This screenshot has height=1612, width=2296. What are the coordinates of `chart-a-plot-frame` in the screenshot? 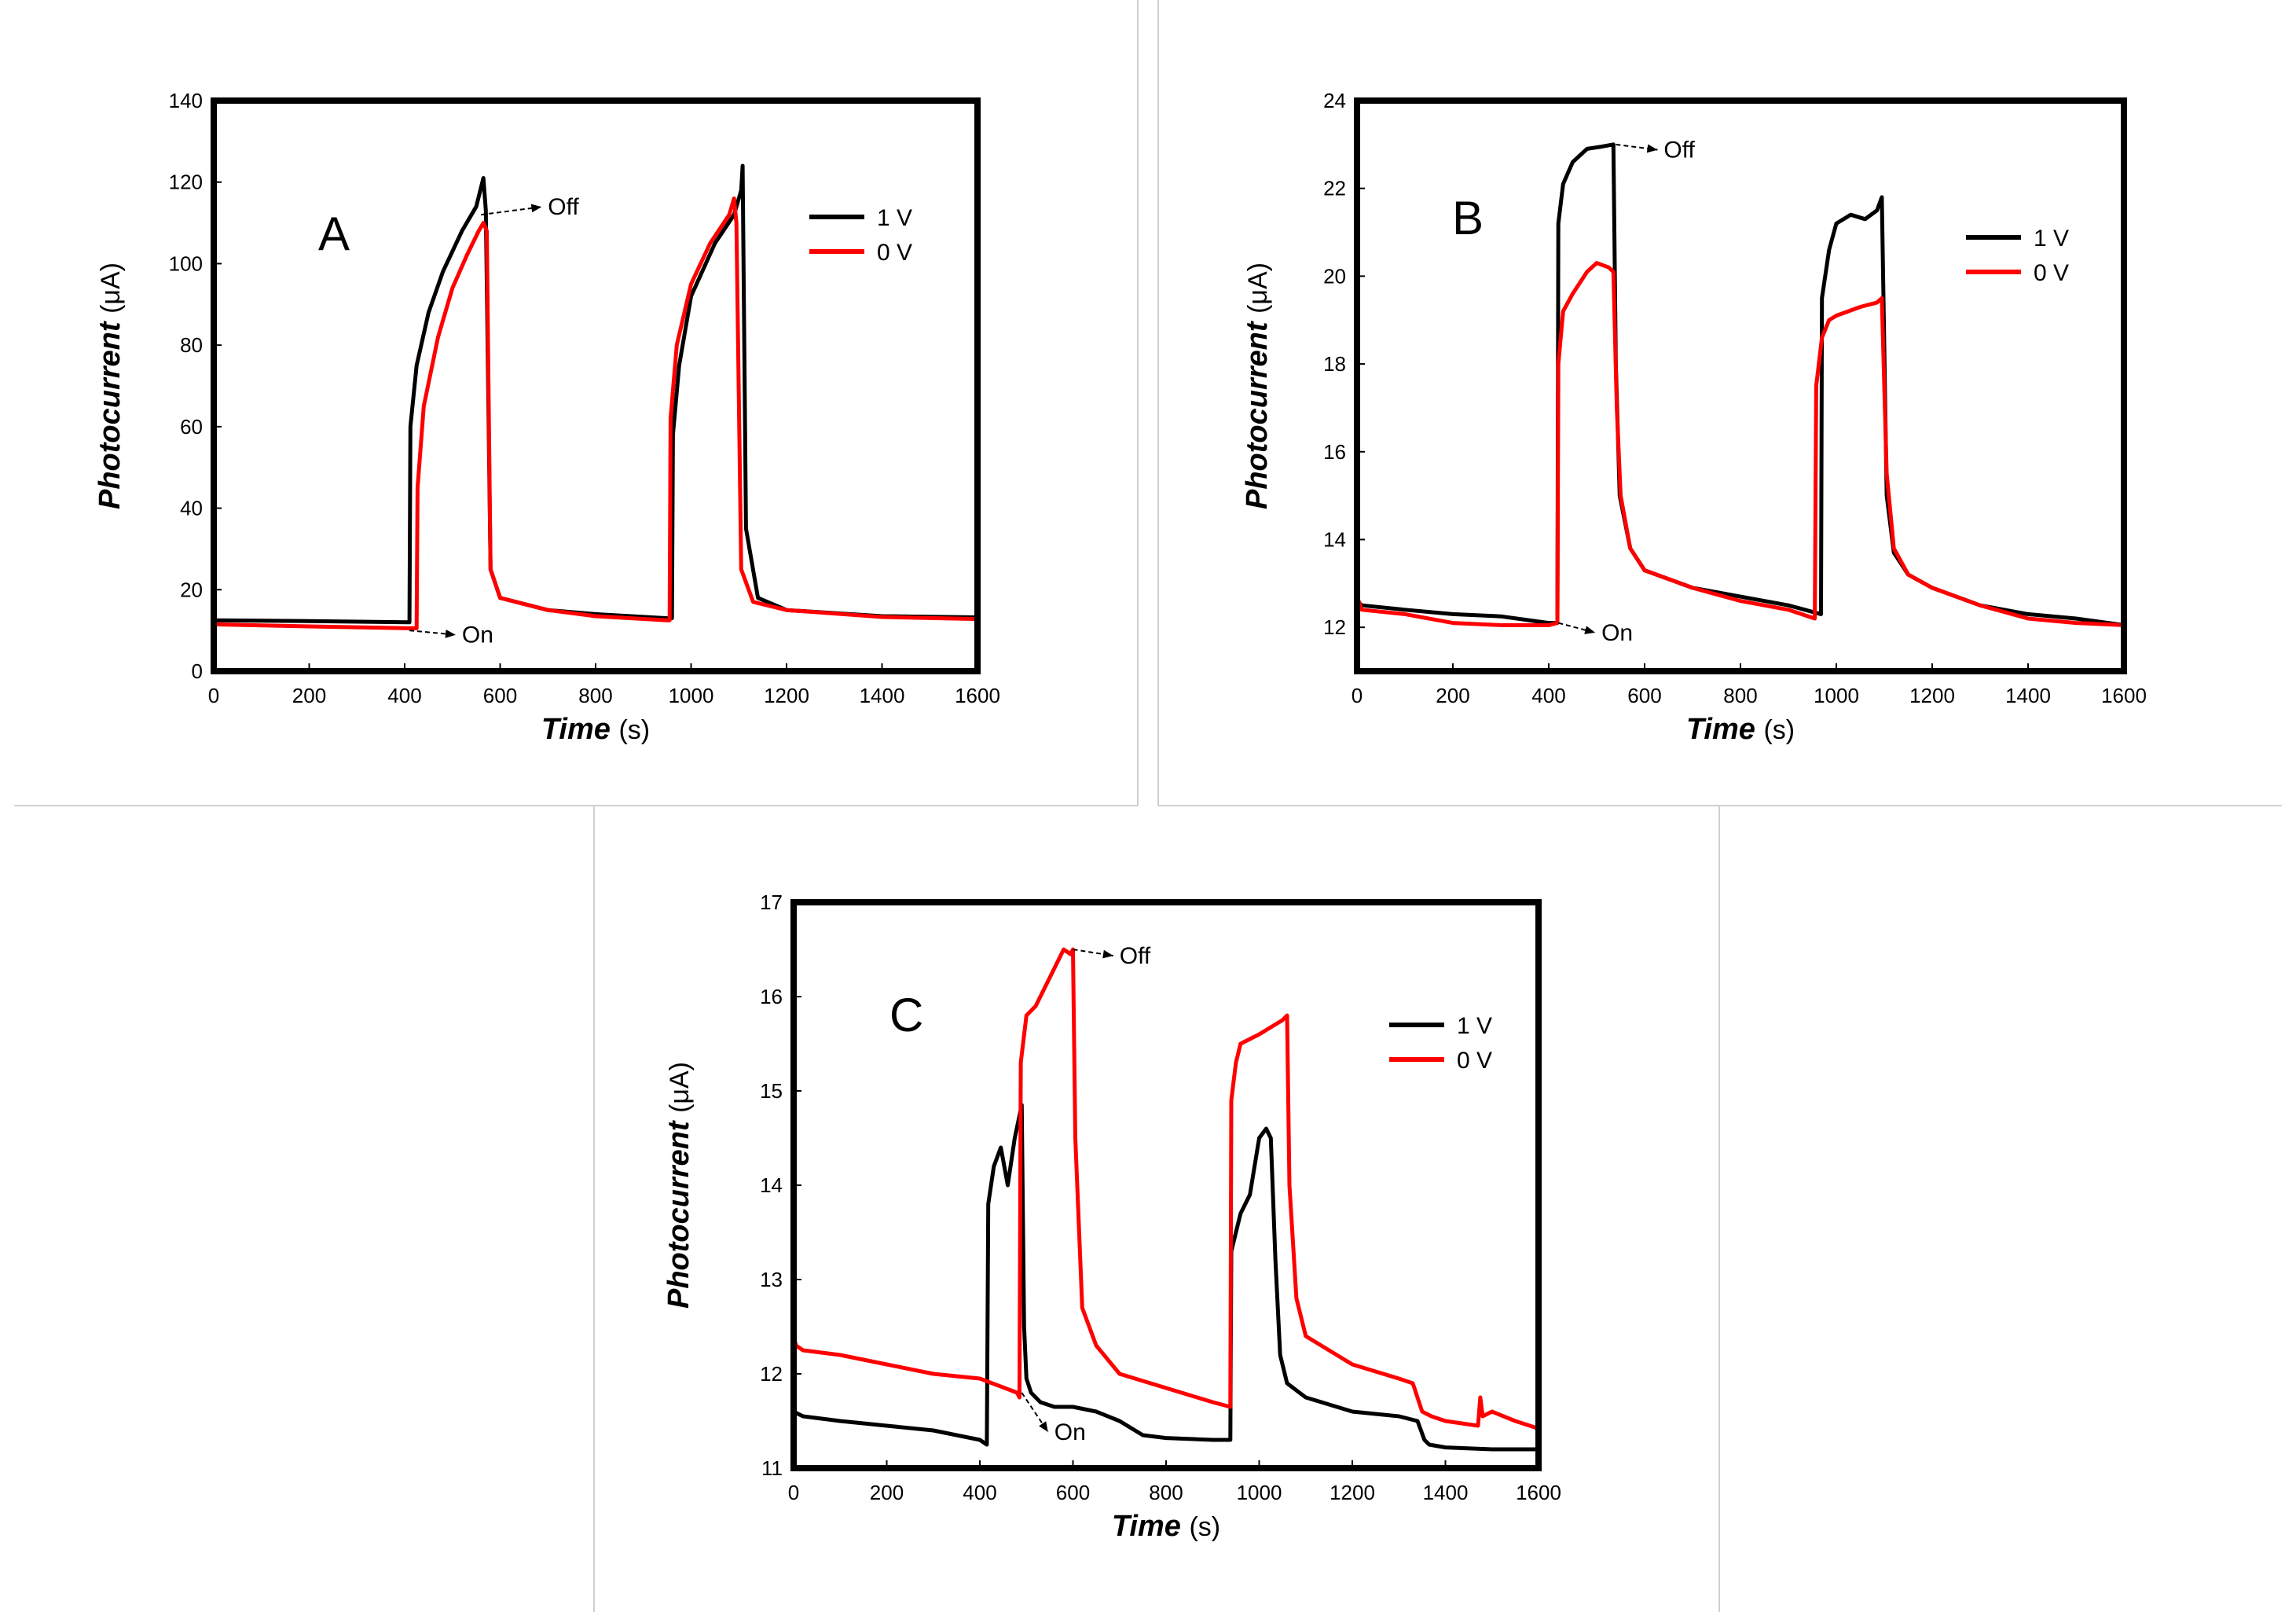 It's located at (596, 385).